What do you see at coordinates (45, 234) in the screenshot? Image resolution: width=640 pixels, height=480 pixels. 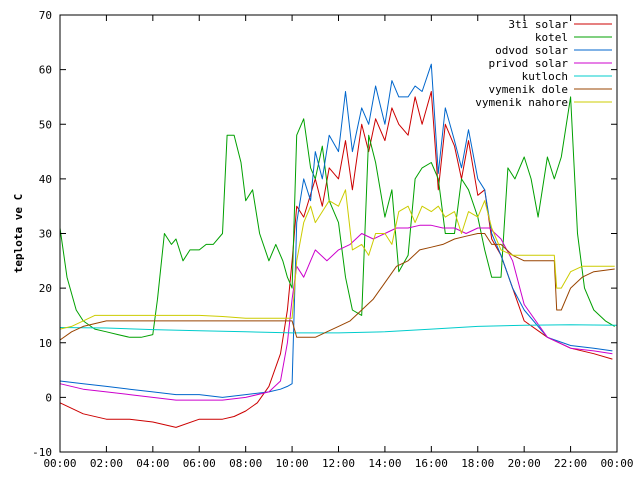 I see `y-tick-label: 30` at bounding box center [45, 234].